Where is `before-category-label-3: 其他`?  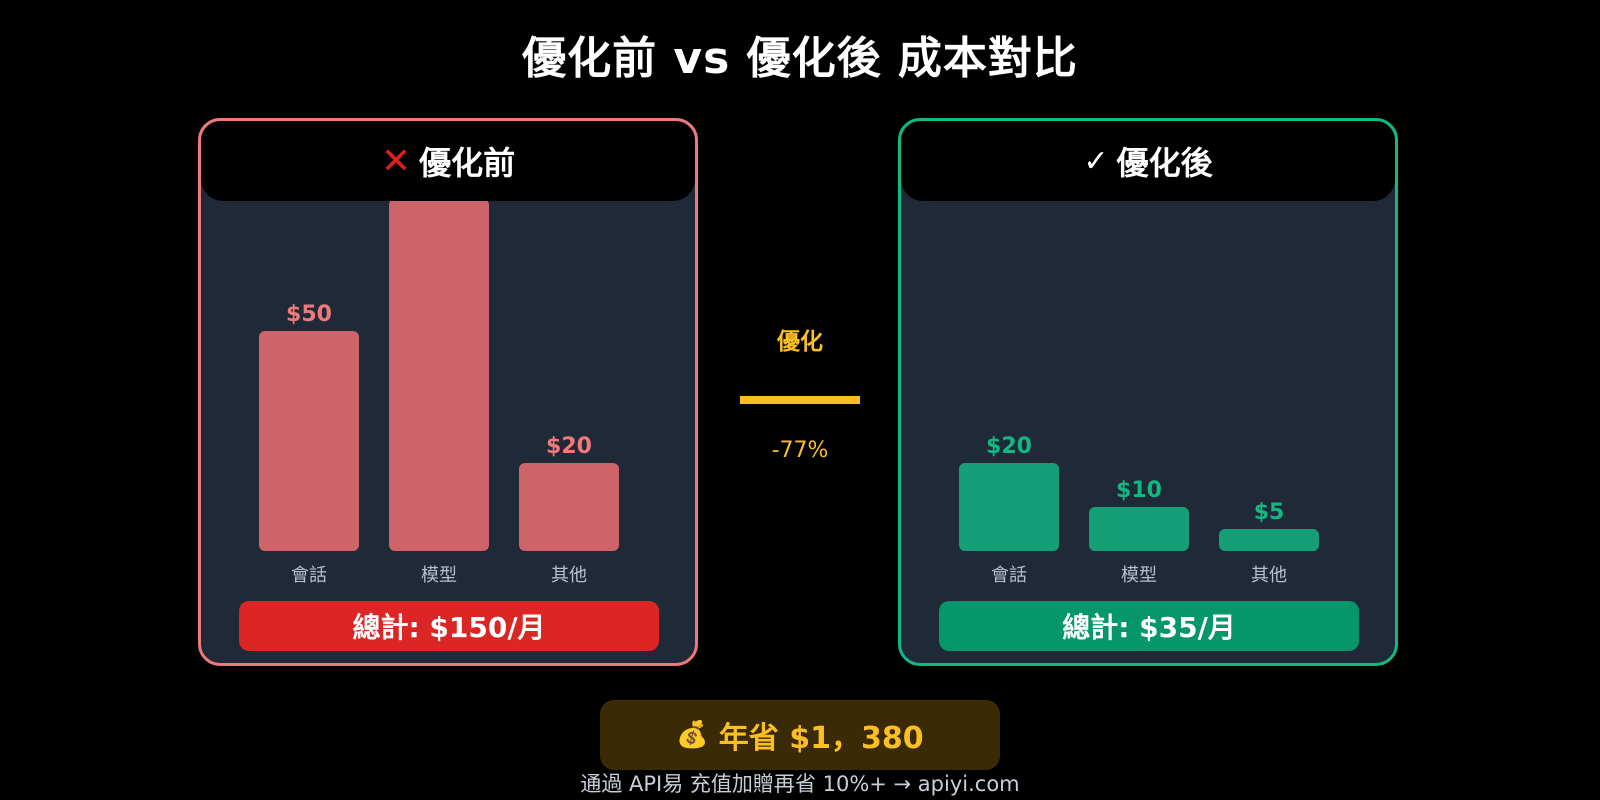
before-category-label-3: 其他 is located at coordinates (569, 575).